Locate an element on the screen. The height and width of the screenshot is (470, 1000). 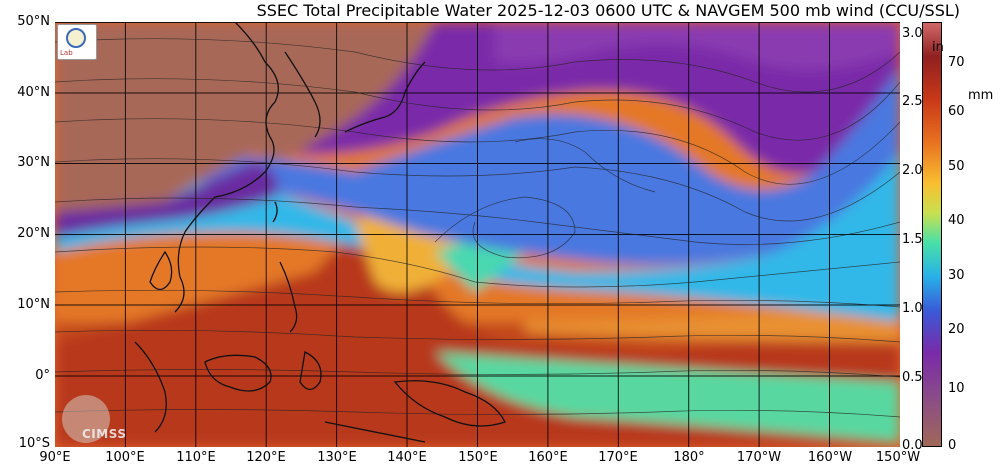
lon-label-160w: 160°W is located at coordinates (830, 457).